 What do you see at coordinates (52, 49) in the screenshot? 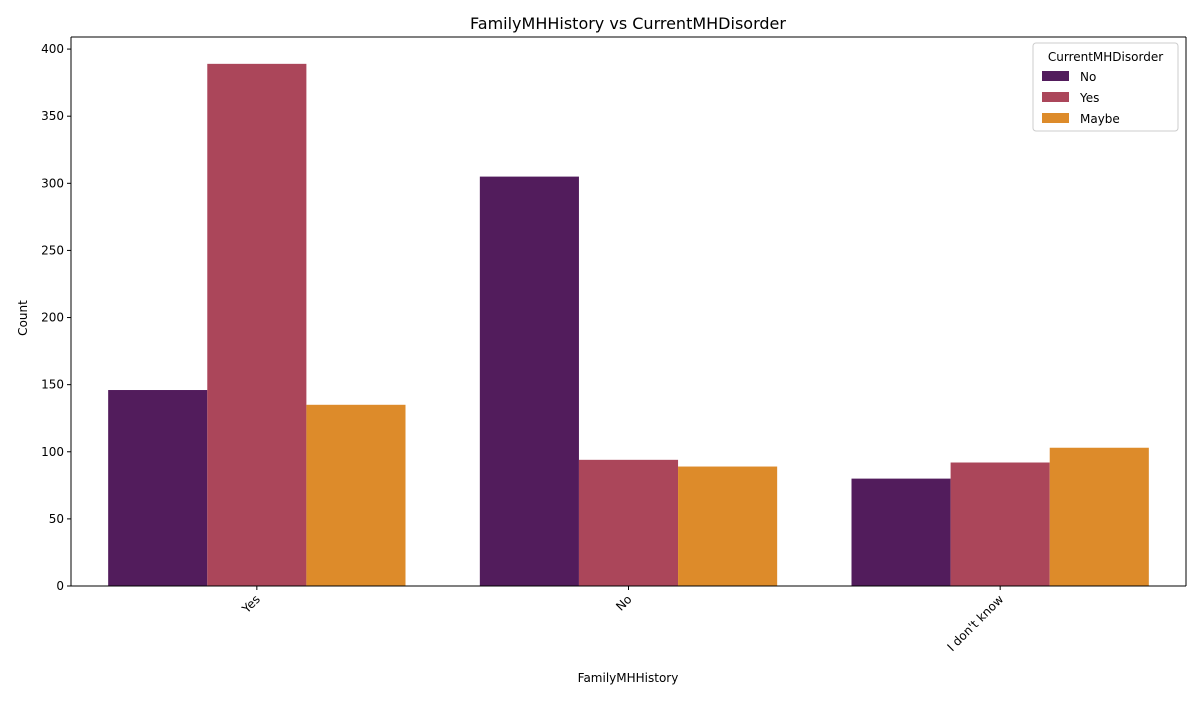
I see `y-tick-label: 400` at bounding box center [52, 49].